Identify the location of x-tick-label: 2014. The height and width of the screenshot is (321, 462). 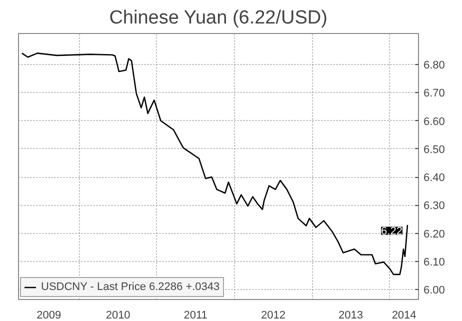
(404, 315).